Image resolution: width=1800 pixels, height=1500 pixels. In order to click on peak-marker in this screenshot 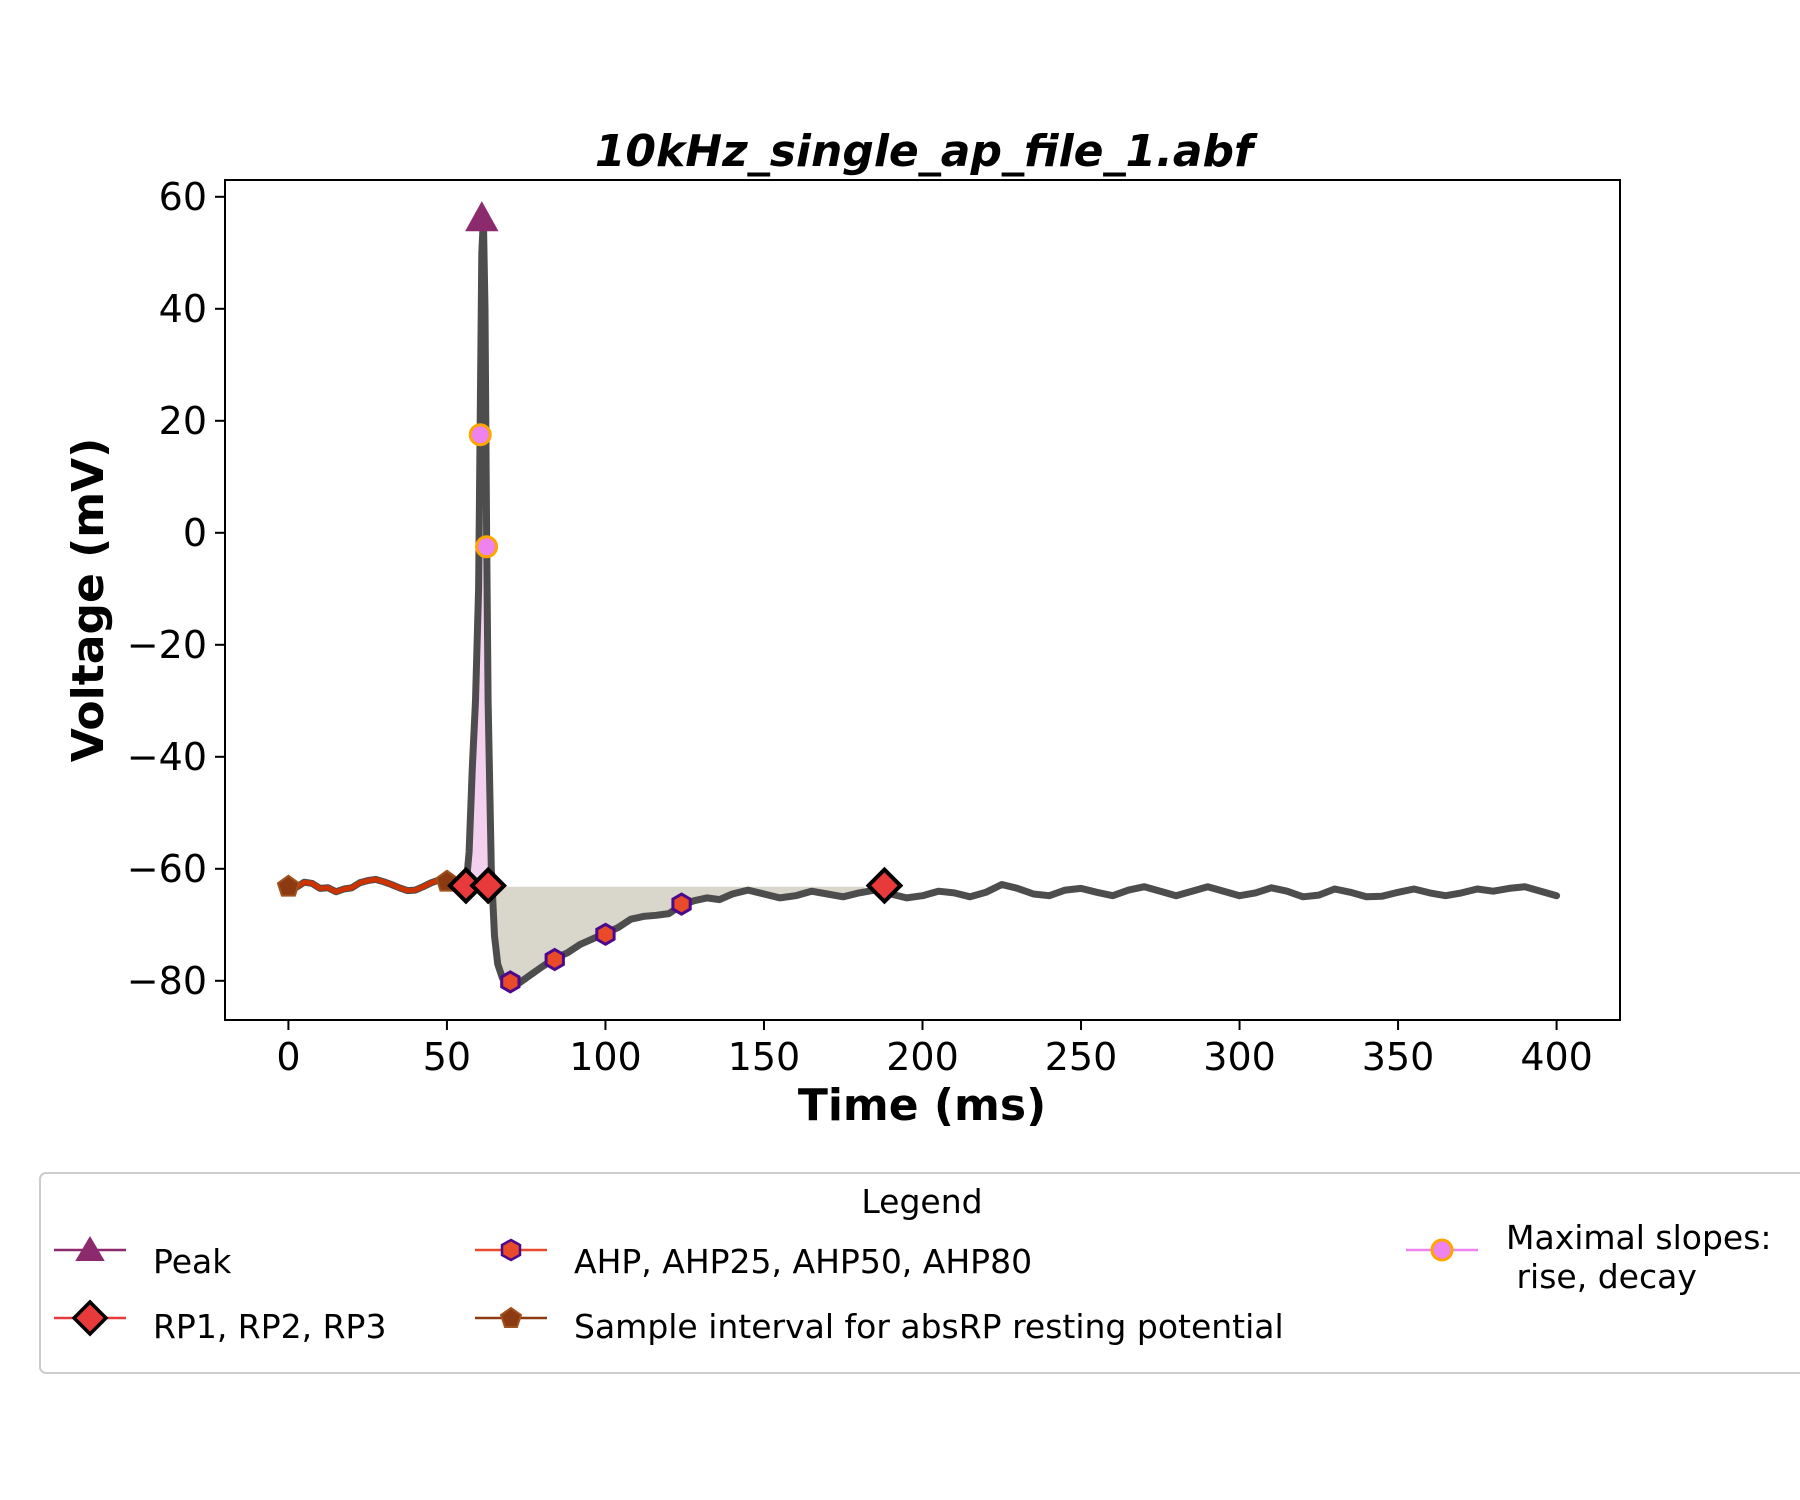, I will do `click(482, 216)`.